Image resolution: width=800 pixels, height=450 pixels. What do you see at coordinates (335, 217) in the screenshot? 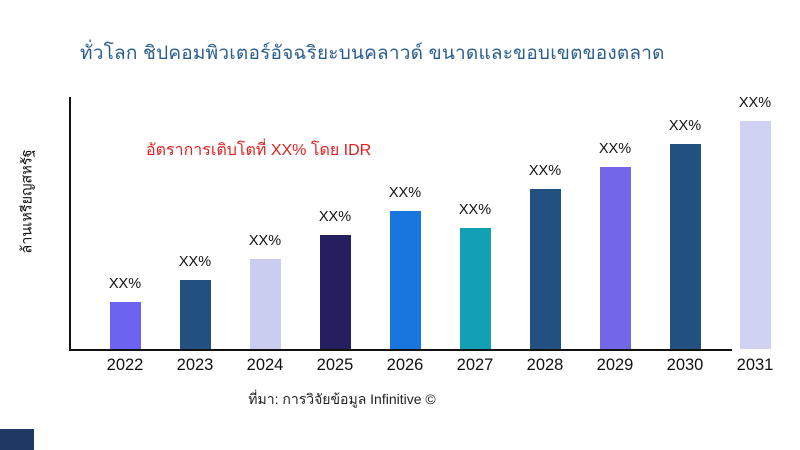
I see `bar-value-label-2025: XX%` at bounding box center [335, 217].